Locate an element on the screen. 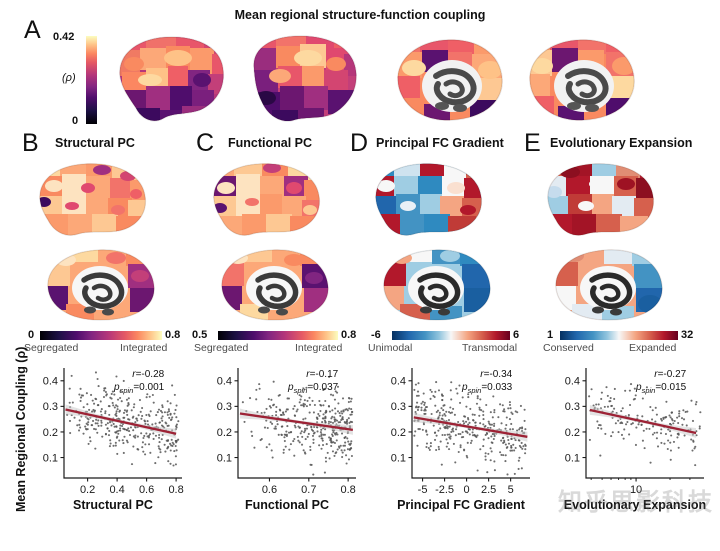 This screenshot has width=720, height=551. stat-annotation-E: r=-0.27 pspin=0.015 is located at coordinates (661, 382).